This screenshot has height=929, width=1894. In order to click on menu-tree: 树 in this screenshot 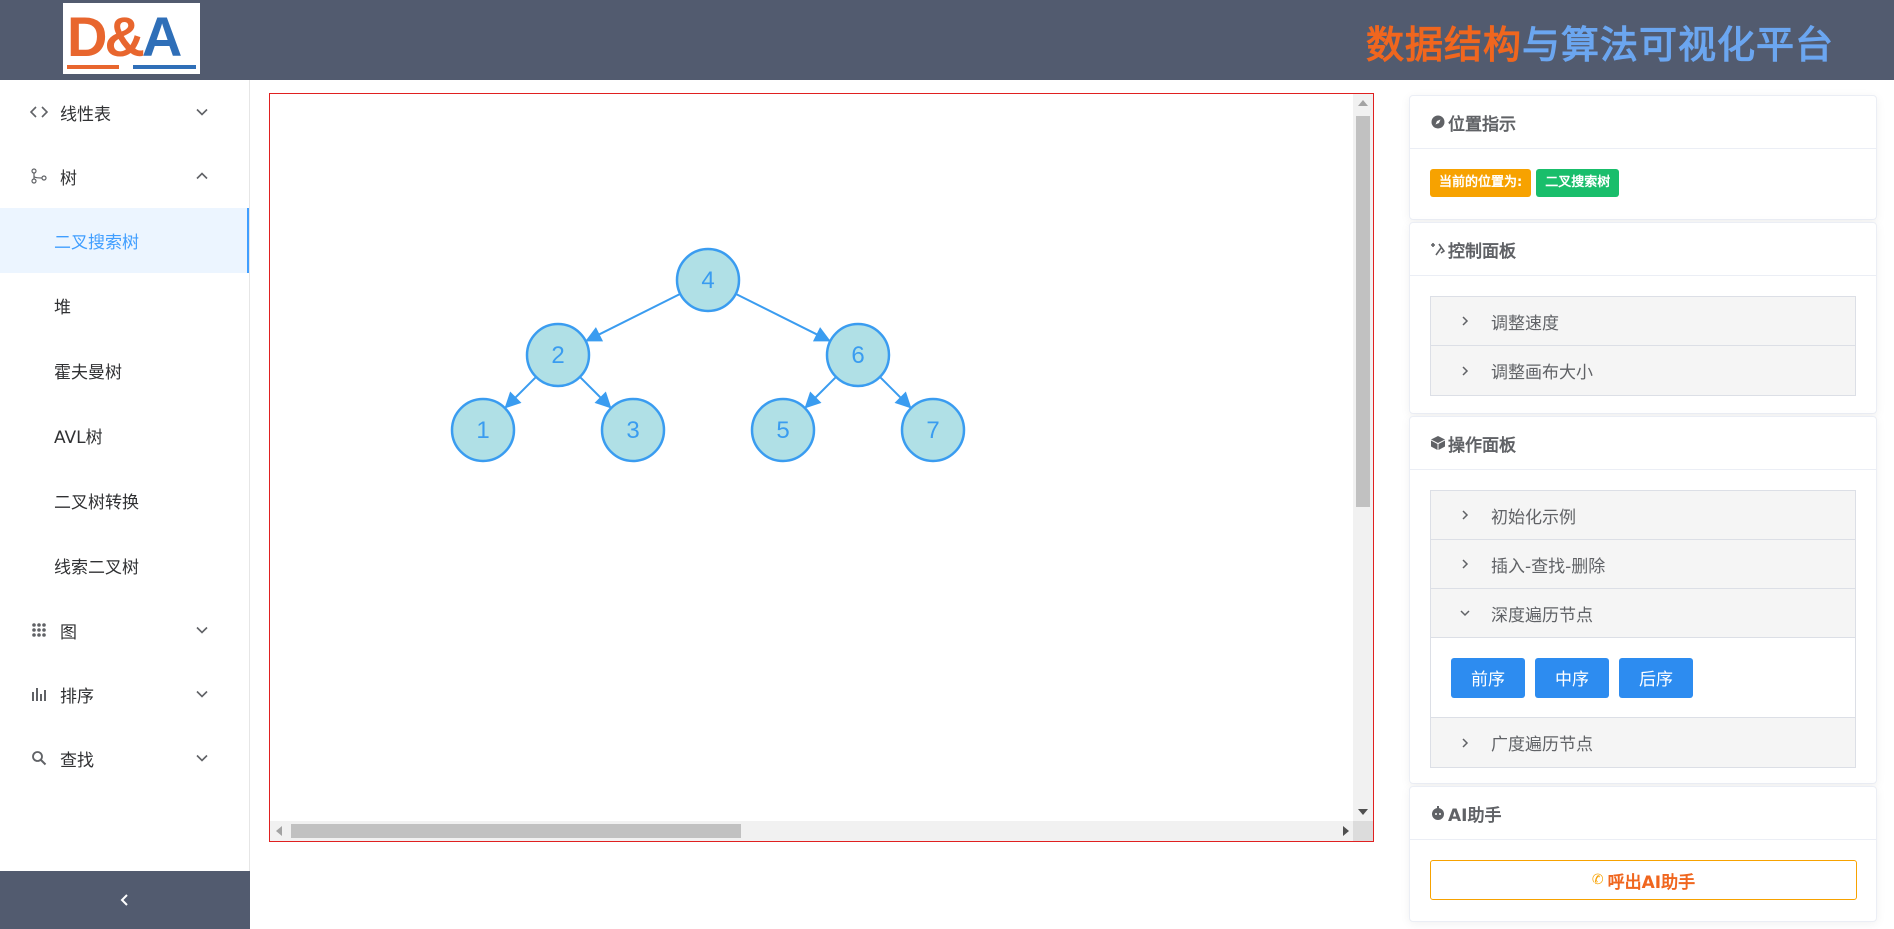, I will do `click(124, 176)`.